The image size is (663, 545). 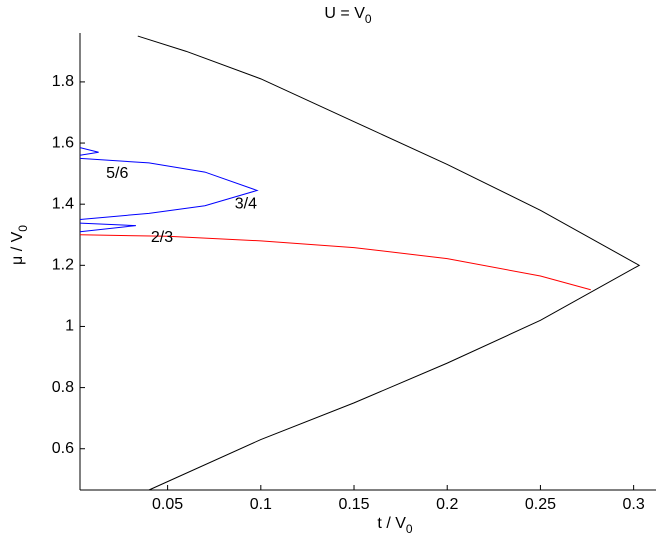 What do you see at coordinates (447, 504) in the screenshot?
I see `x-tick-label: 0.2` at bounding box center [447, 504].